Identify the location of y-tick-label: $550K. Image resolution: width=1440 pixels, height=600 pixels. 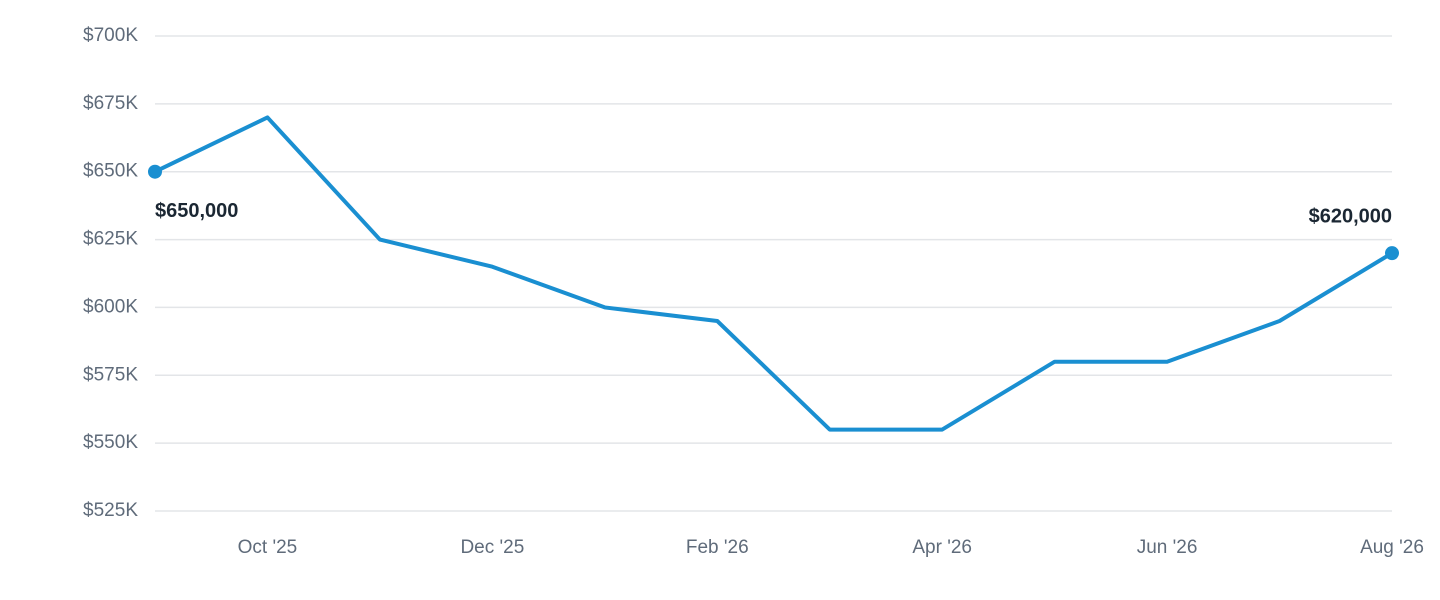
(110, 442).